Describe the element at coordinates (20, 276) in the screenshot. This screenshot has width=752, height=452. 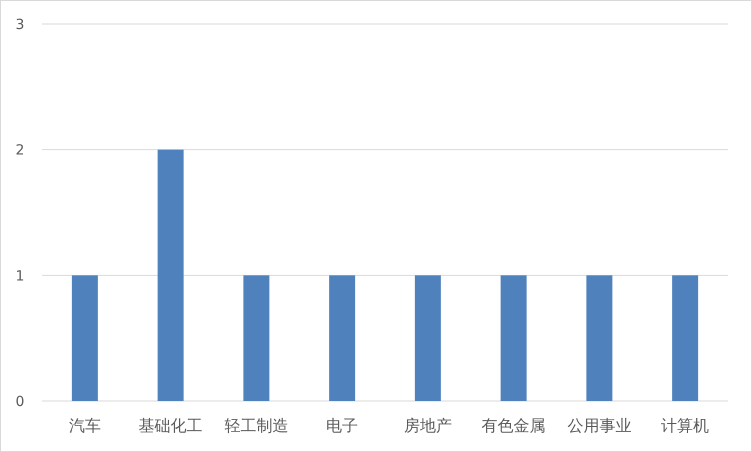
I see `y-tick-label: 1` at that location.